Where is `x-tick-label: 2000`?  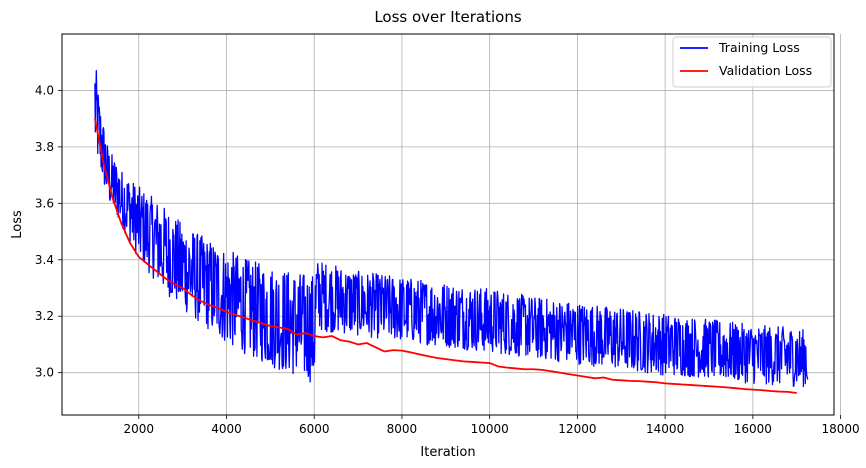 x-tick-label: 2000 is located at coordinates (138, 429).